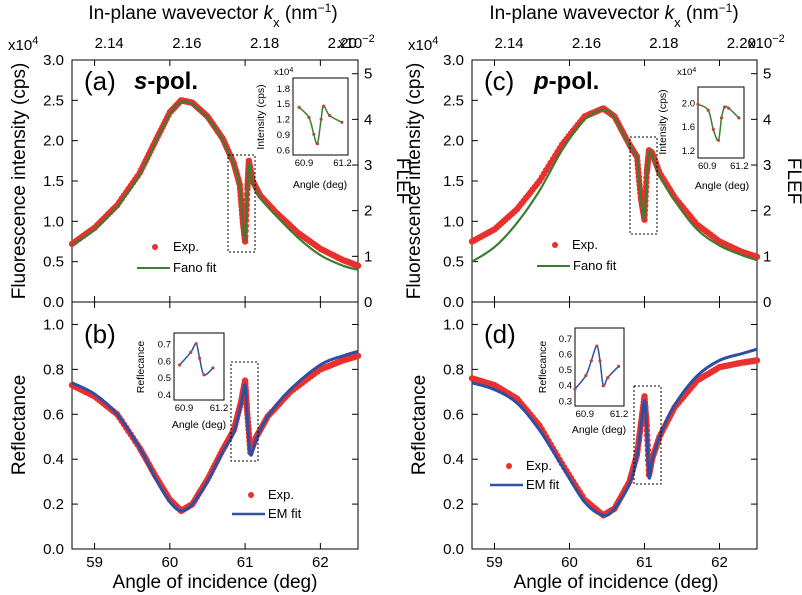 The image size is (802, 595). What do you see at coordinates (283, 150) in the screenshot?
I see `inset-y-tick-label: 0.6` at bounding box center [283, 150].